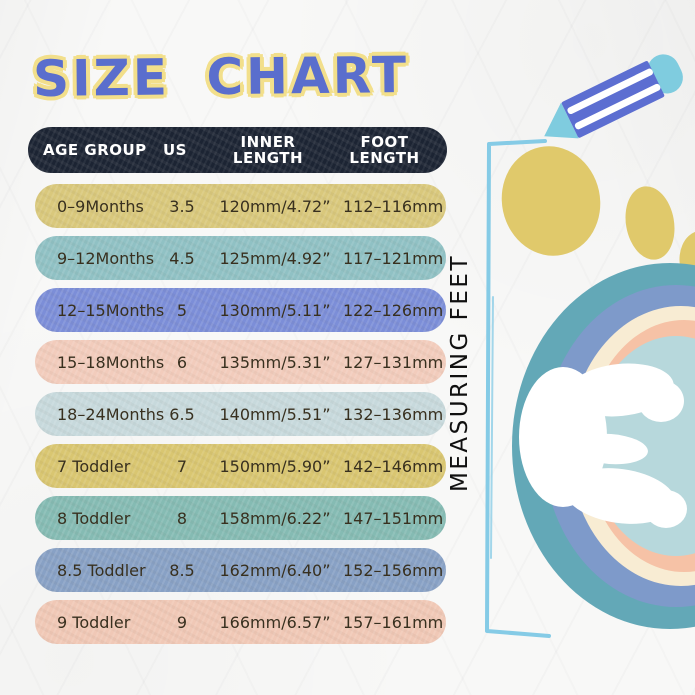 The width and height of the screenshot is (695, 695). What do you see at coordinates (275, 414) in the screenshot?
I see `inner-length-cell: 140mm/5.51”` at bounding box center [275, 414].